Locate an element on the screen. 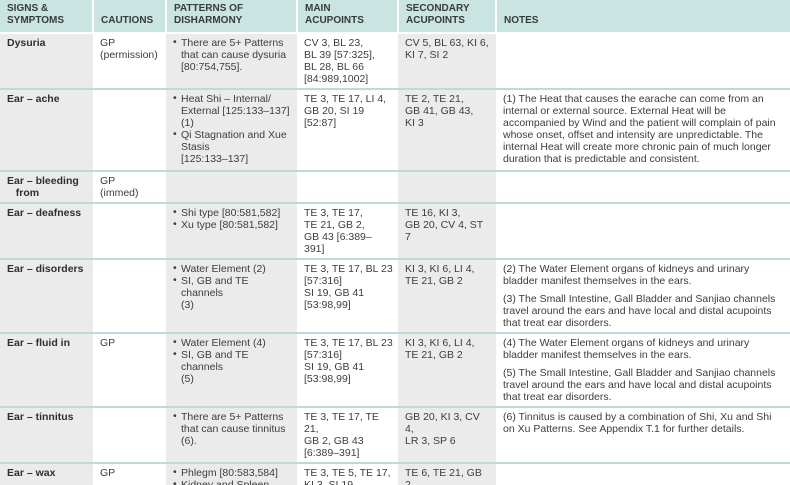 The height and width of the screenshot is (485, 790). pattern-bullet-item: • Xu type [80:581,582] is located at coordinates (232, 224).